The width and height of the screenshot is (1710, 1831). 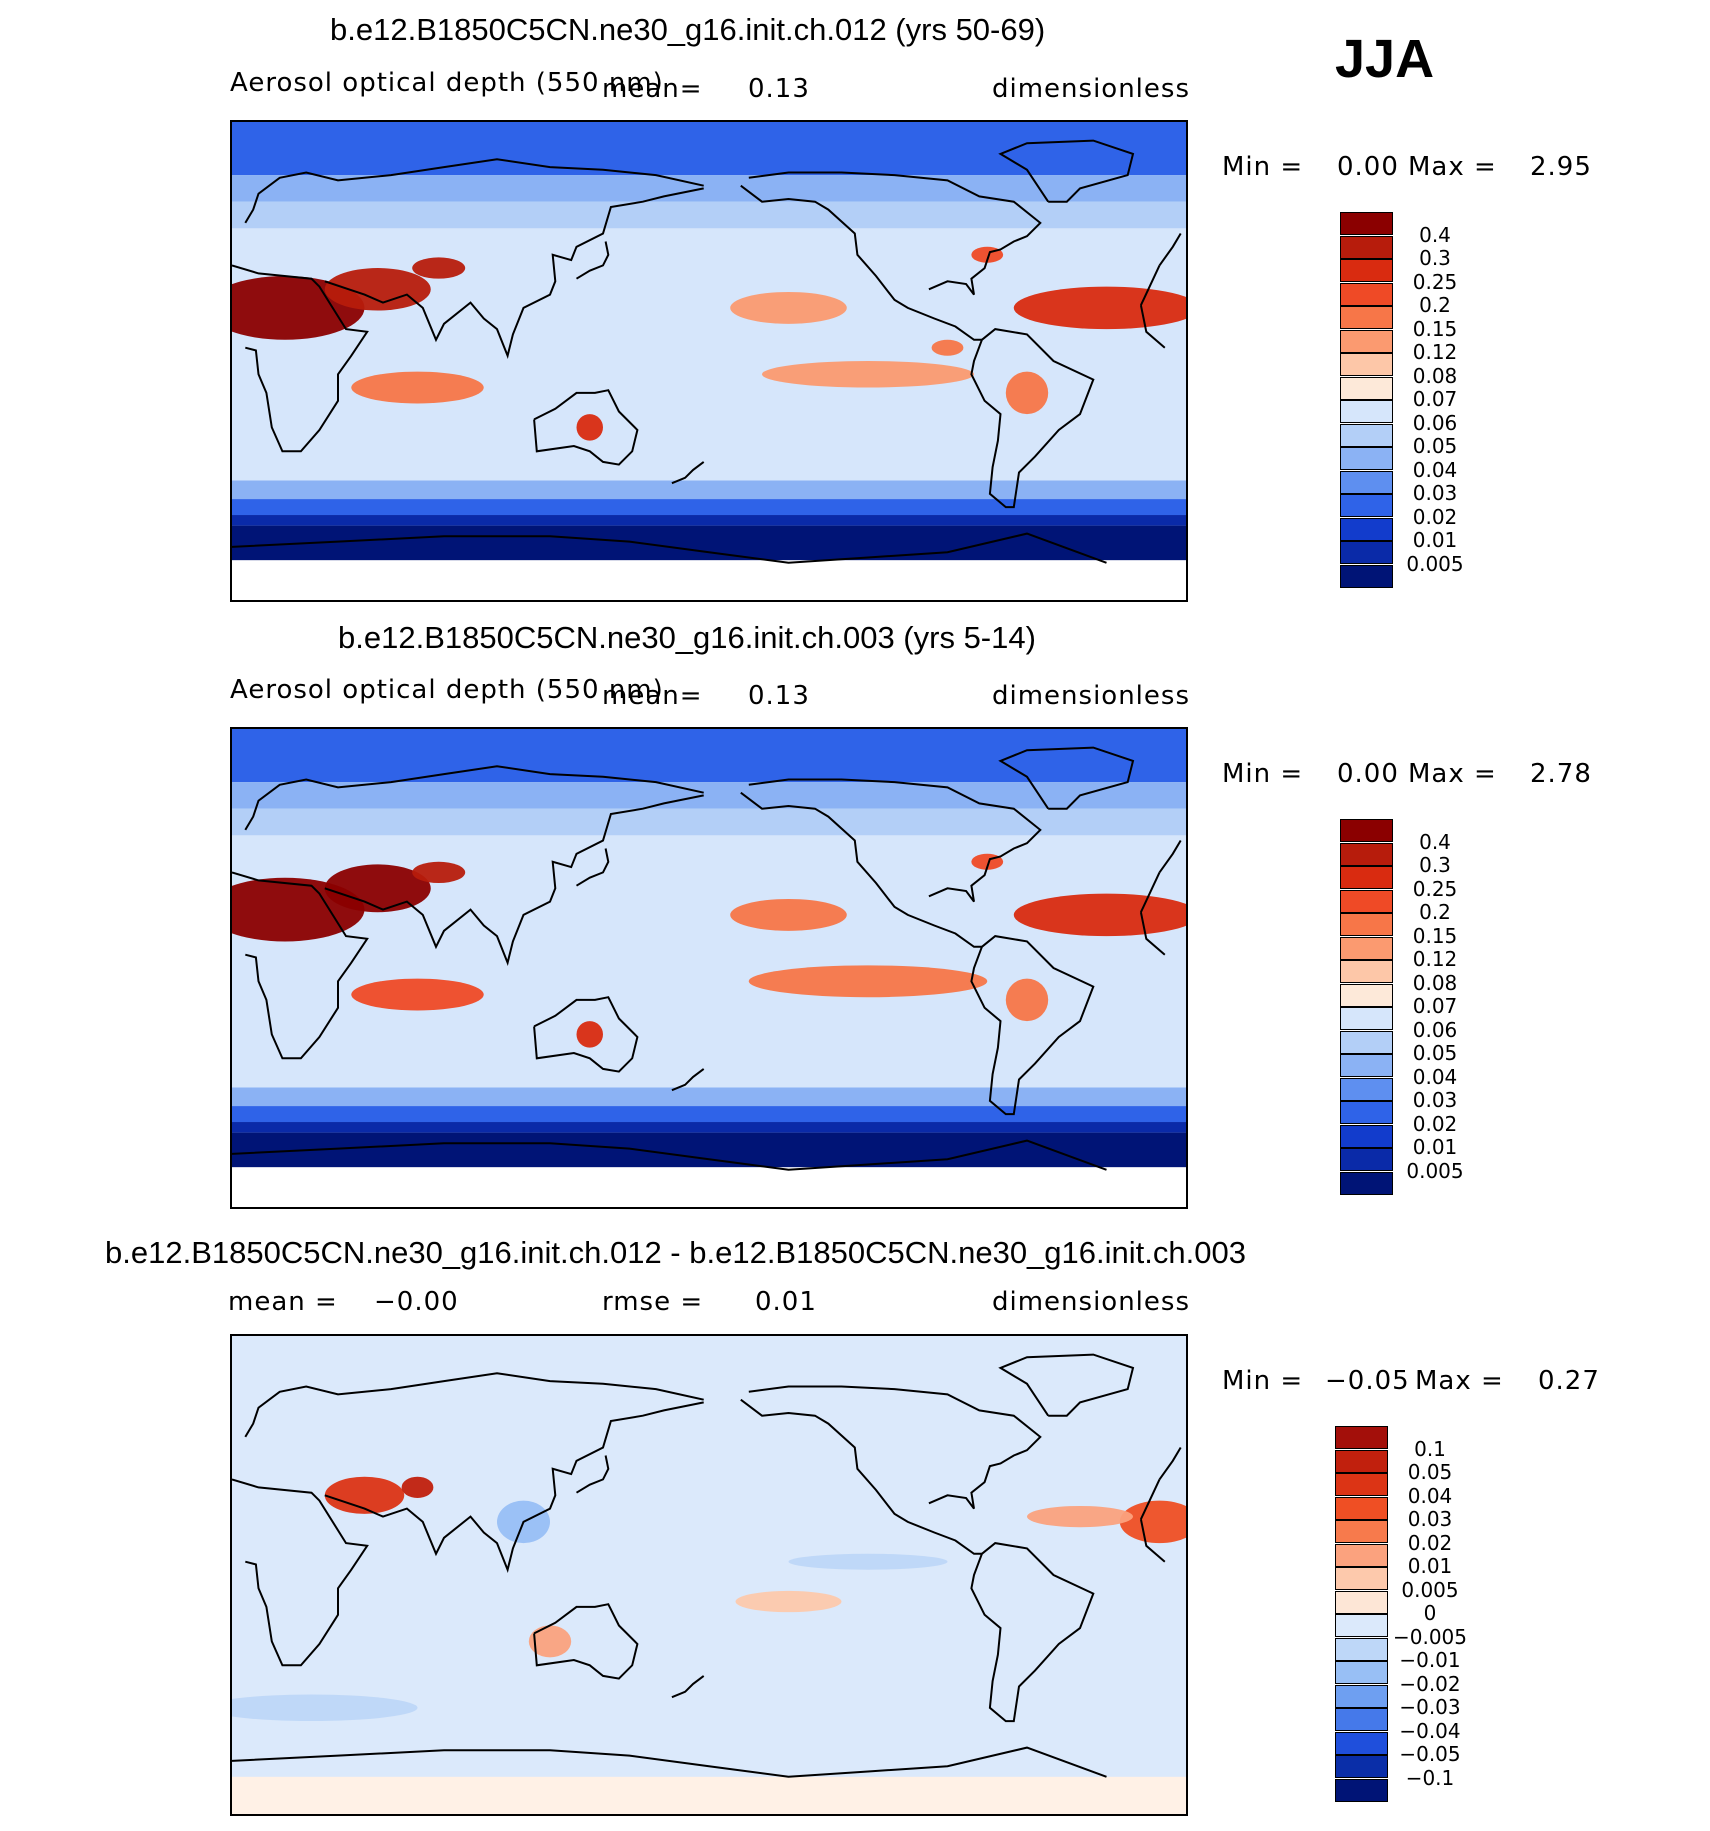 I want to click on panel3-rmse-label: rmse =, so click(x=653, y=1302).